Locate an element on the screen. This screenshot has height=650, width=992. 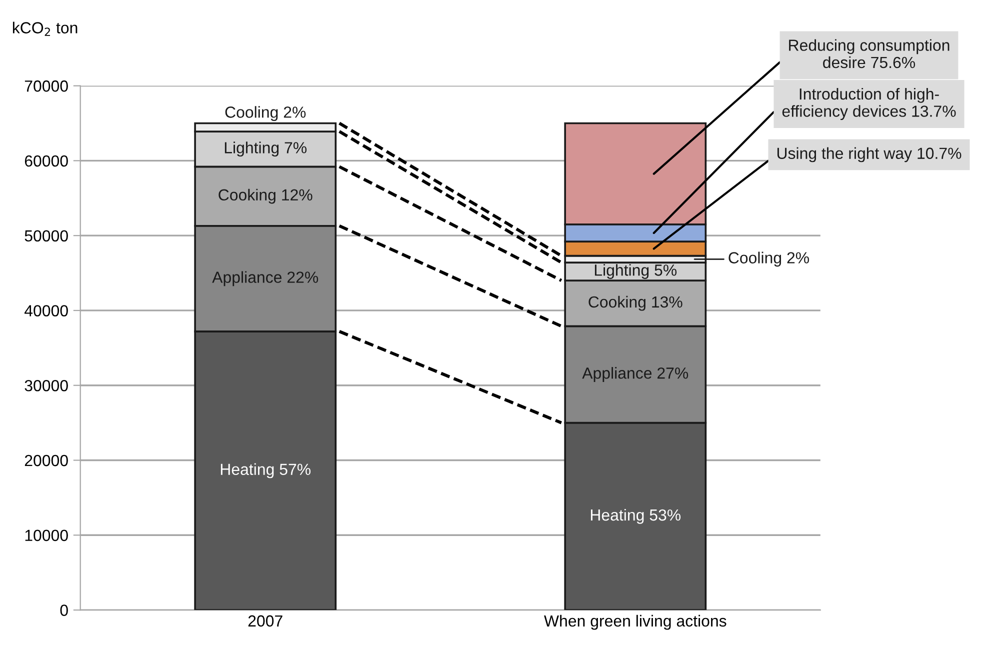
data-label: Appliance 27% is located at coordinates (635, 374).